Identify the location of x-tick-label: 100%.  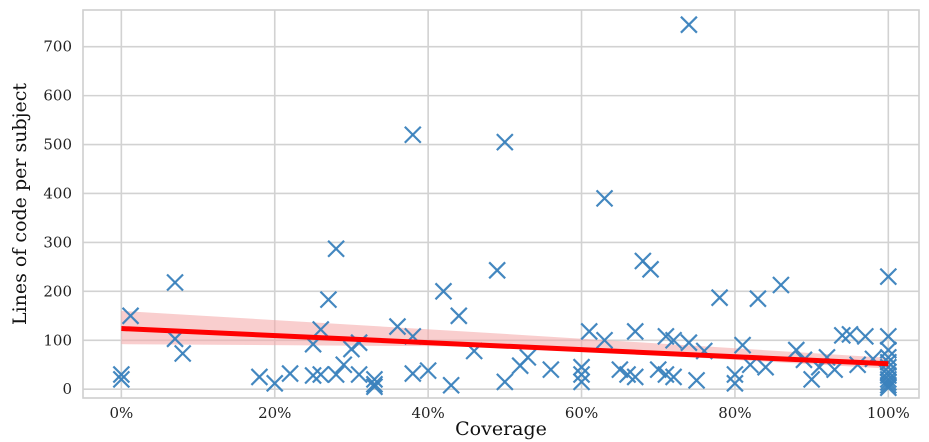
(888, 413).